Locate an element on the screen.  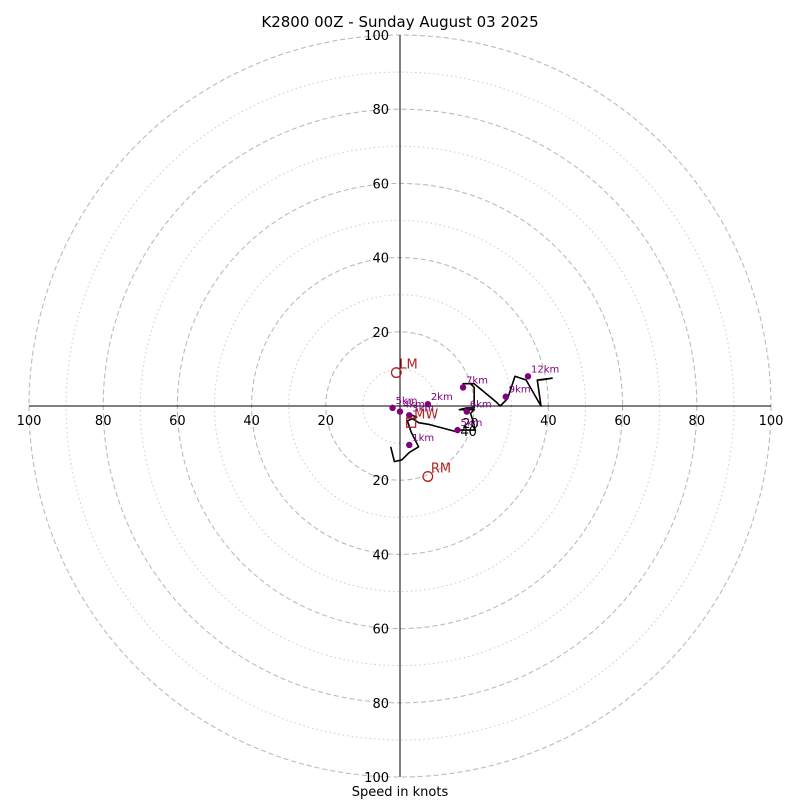
storm-motion-marker-RM is located at coordinates (428, 476).